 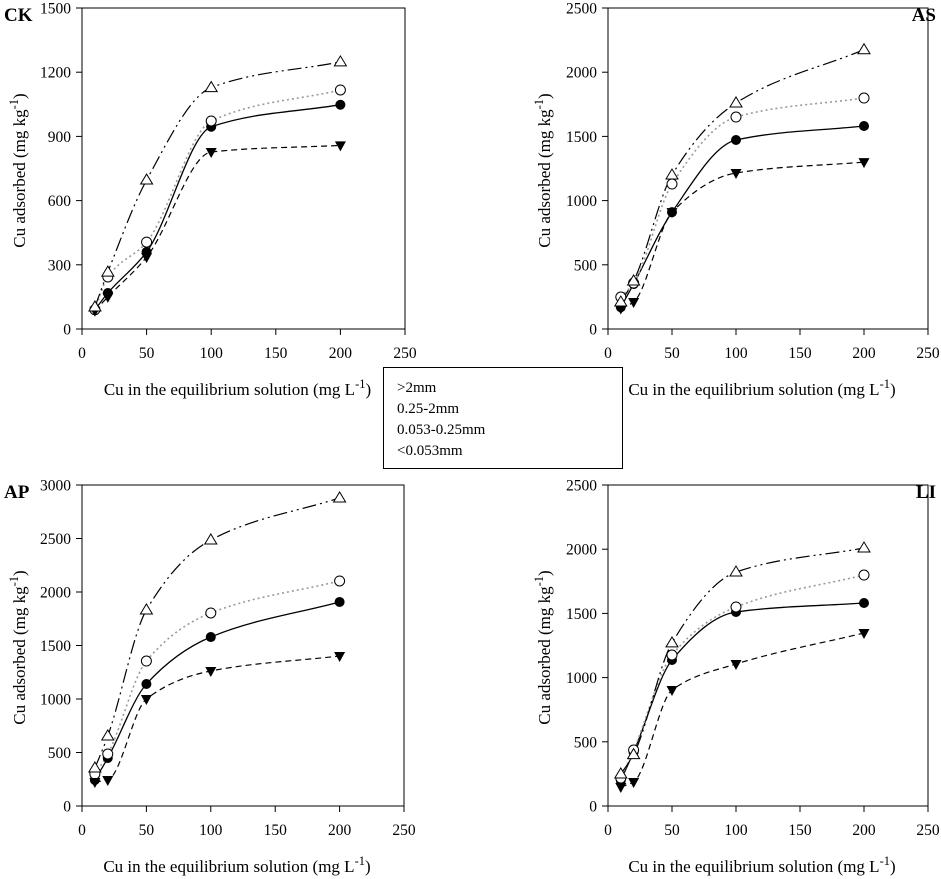 I want to click on as-y-tick-label: 2000, so click(x=581, y=73).